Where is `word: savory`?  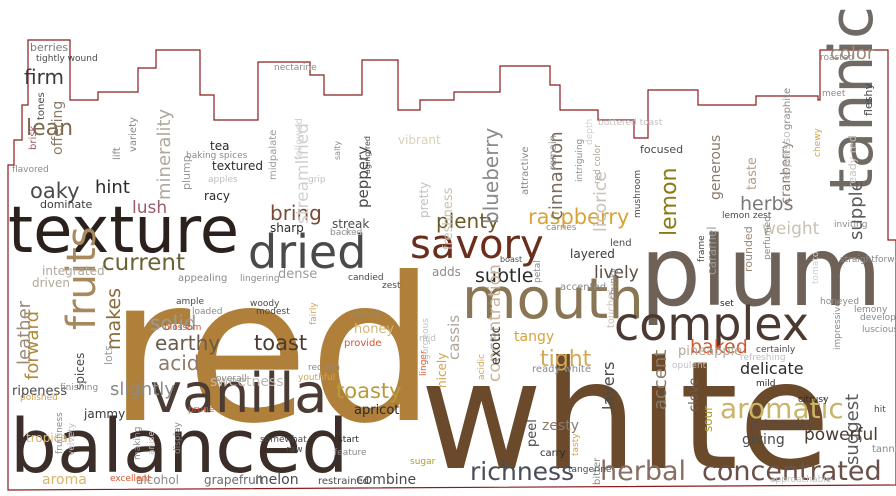
word: savory is located at coordinates (477, 245).